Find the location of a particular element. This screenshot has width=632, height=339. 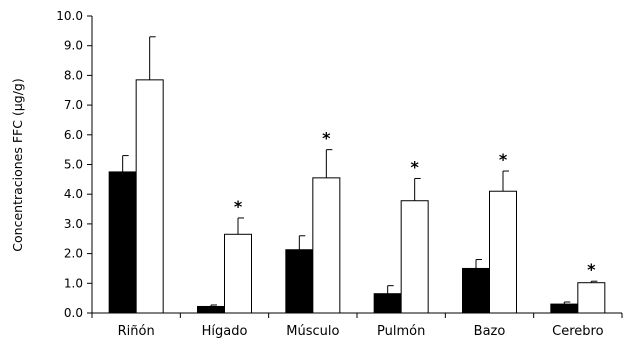

y-axis-title: Concentraciones FFC (µg/g) is located at coordinates (17, 164).